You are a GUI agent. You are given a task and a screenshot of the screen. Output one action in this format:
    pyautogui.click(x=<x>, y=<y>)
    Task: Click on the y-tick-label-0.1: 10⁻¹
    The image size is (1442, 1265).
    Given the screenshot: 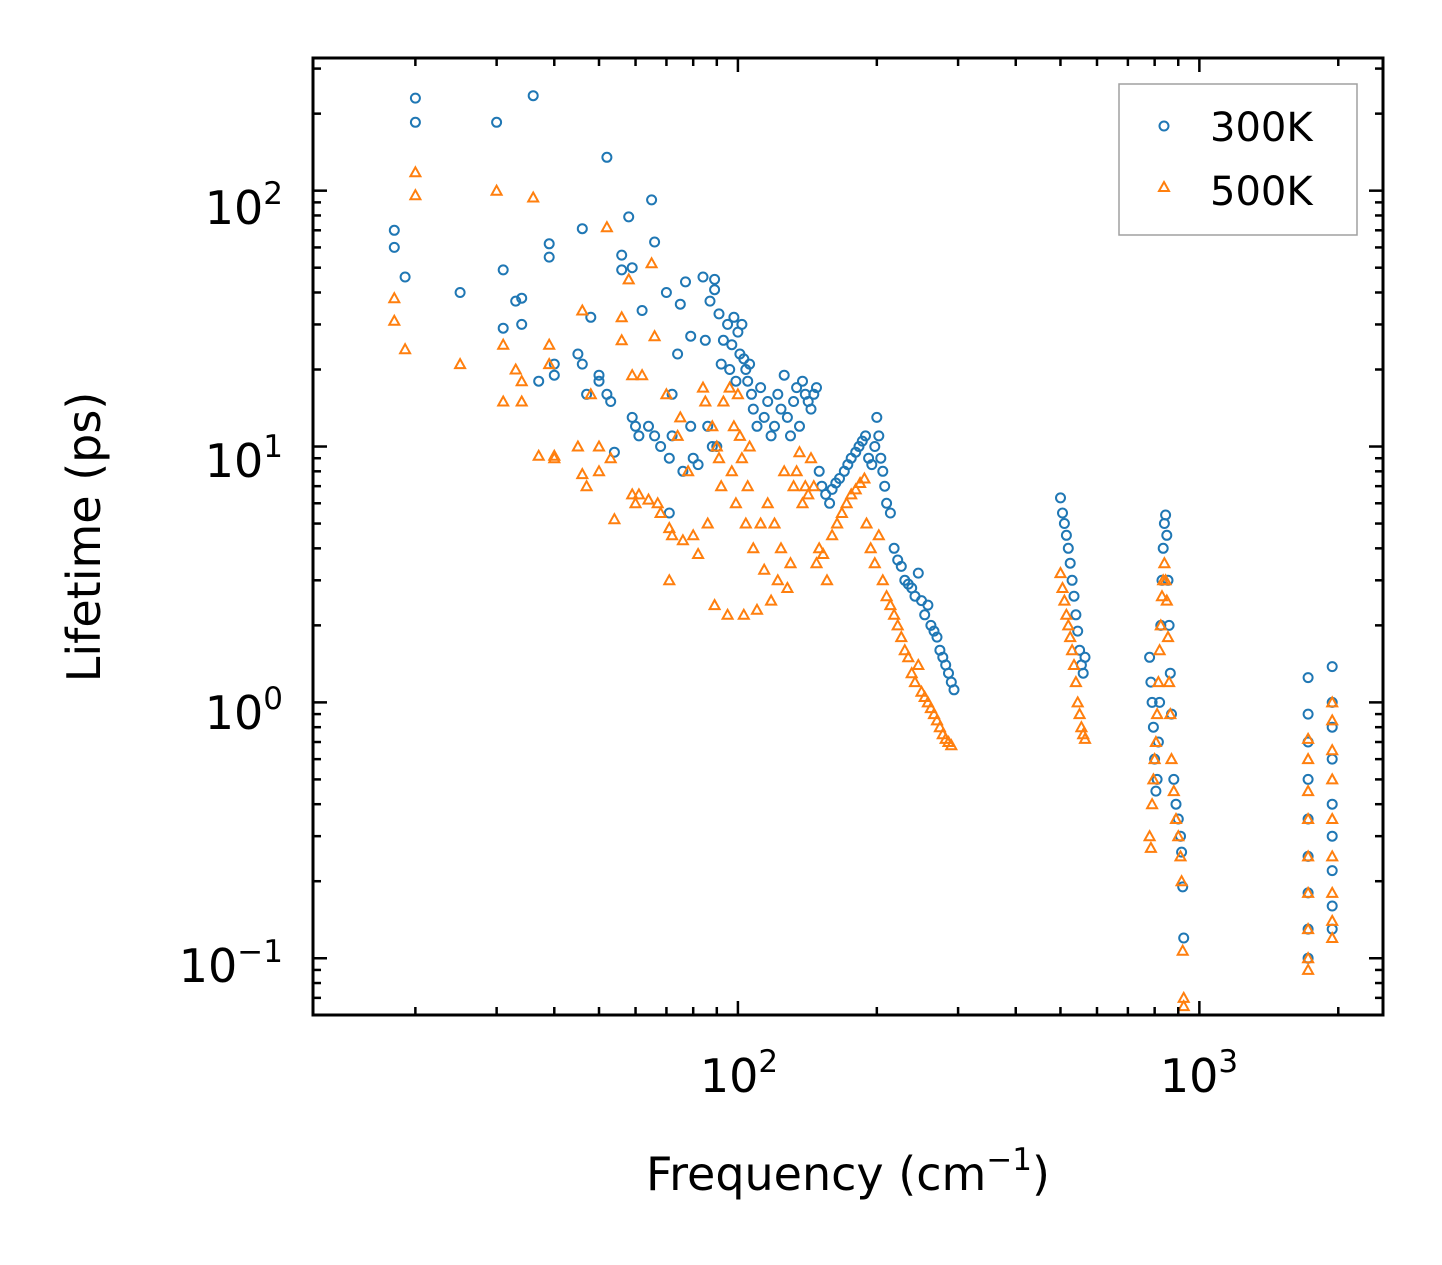 What is the action you would take?
    pyautogui.click(x=231, y=963)
    